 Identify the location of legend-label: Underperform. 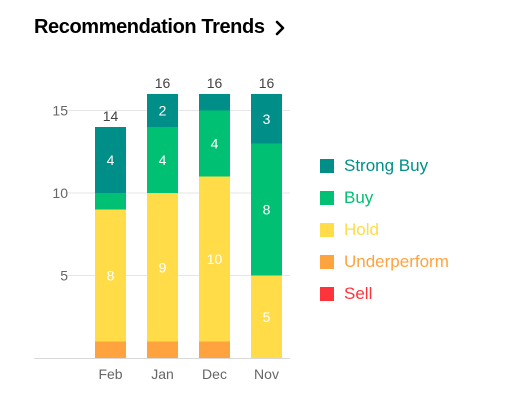
(396, 261).